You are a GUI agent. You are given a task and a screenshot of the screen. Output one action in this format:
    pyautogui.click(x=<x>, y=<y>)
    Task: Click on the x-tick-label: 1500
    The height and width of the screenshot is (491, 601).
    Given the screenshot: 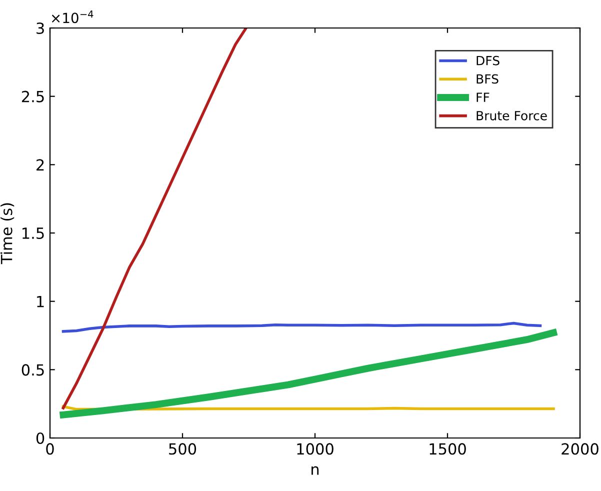 What is the action you would take?
    pyautogui.click(x=448, y=449)
    